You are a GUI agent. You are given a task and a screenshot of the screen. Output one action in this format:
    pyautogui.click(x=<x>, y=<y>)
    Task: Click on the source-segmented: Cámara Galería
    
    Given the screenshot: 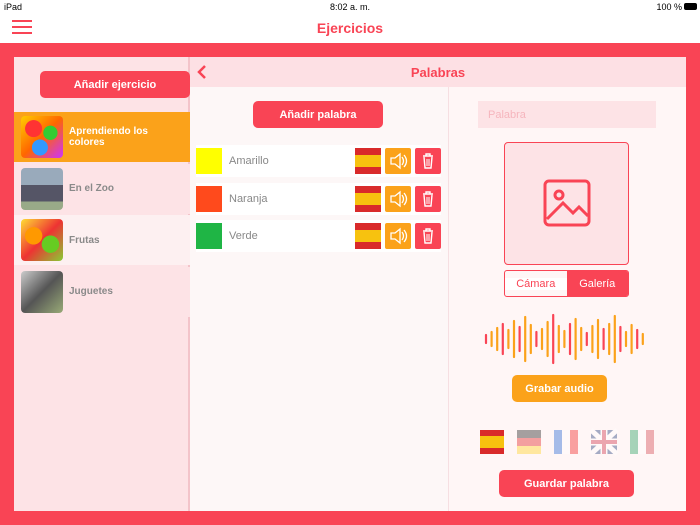 What is the action you would take?
    pyautogui.click(x=566, y=283)
    